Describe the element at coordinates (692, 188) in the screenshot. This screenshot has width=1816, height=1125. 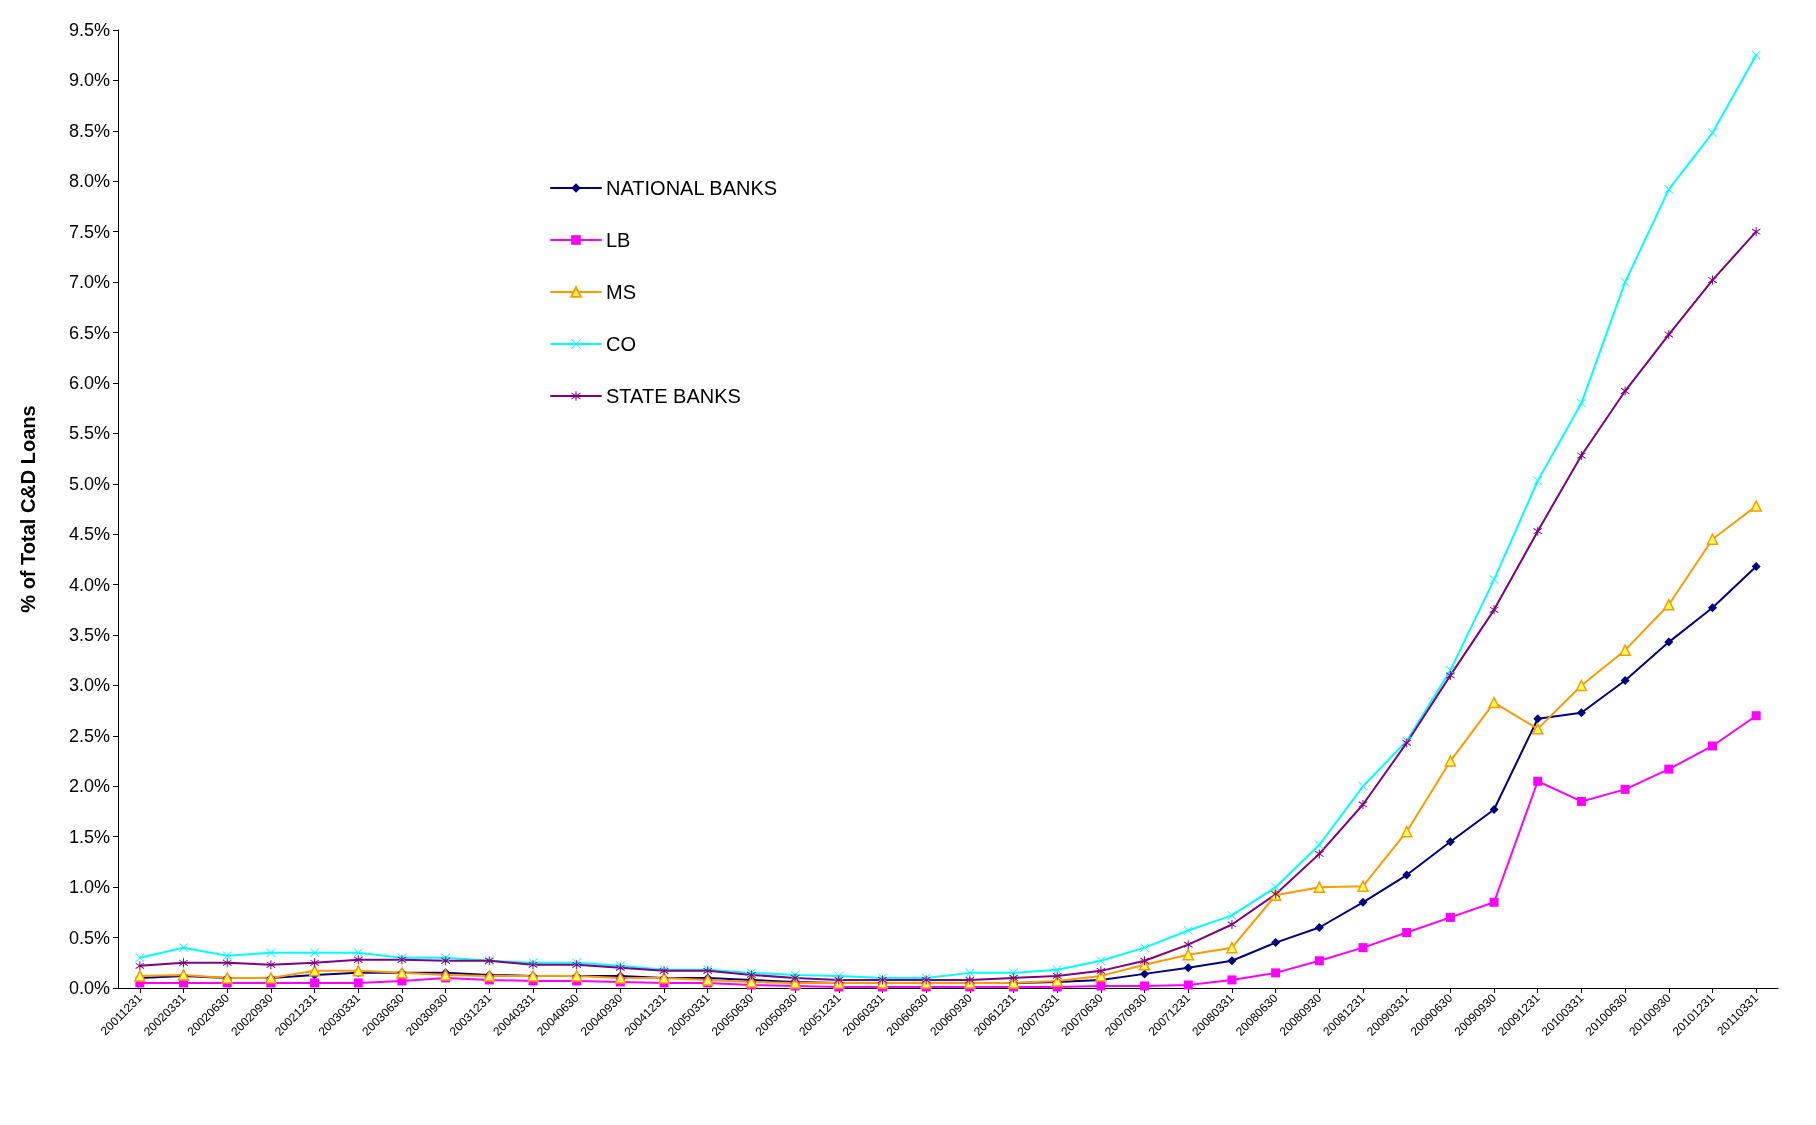
I see `legend-label: NATIONAL BANKS` at that location.